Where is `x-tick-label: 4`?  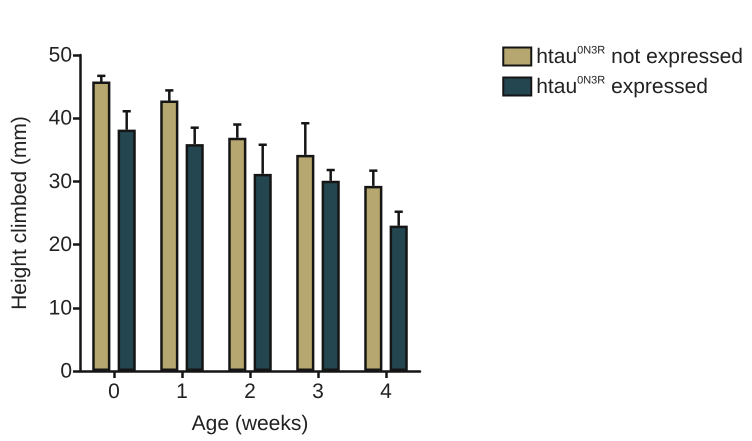
x-tick-label: 4 is located at coordinates (386, 391).